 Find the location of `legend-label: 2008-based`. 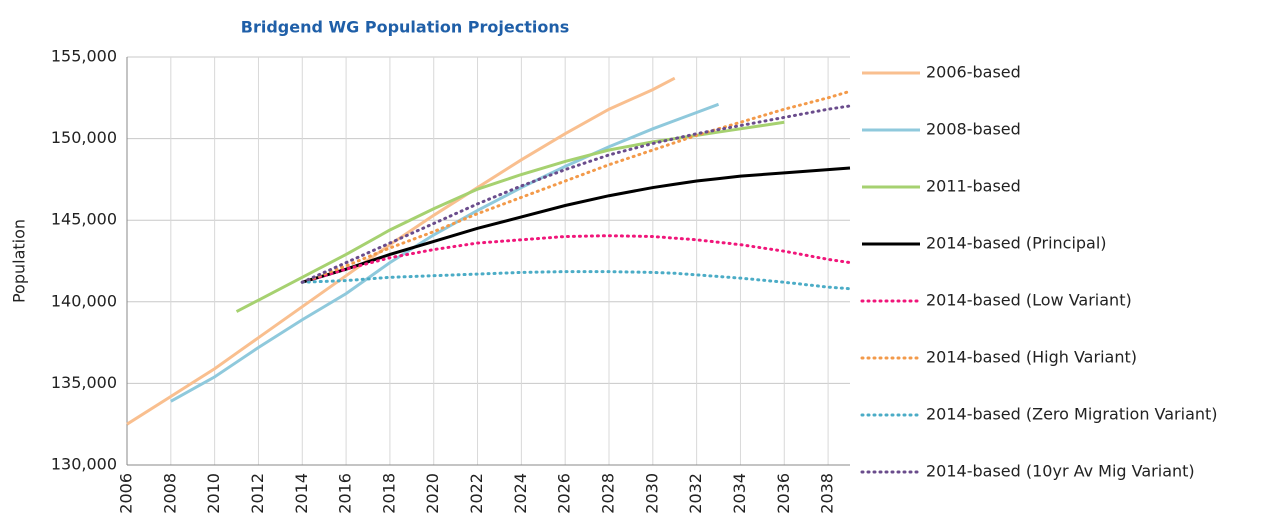

legend-label: 2008-based is located at coordinates (973, 129).